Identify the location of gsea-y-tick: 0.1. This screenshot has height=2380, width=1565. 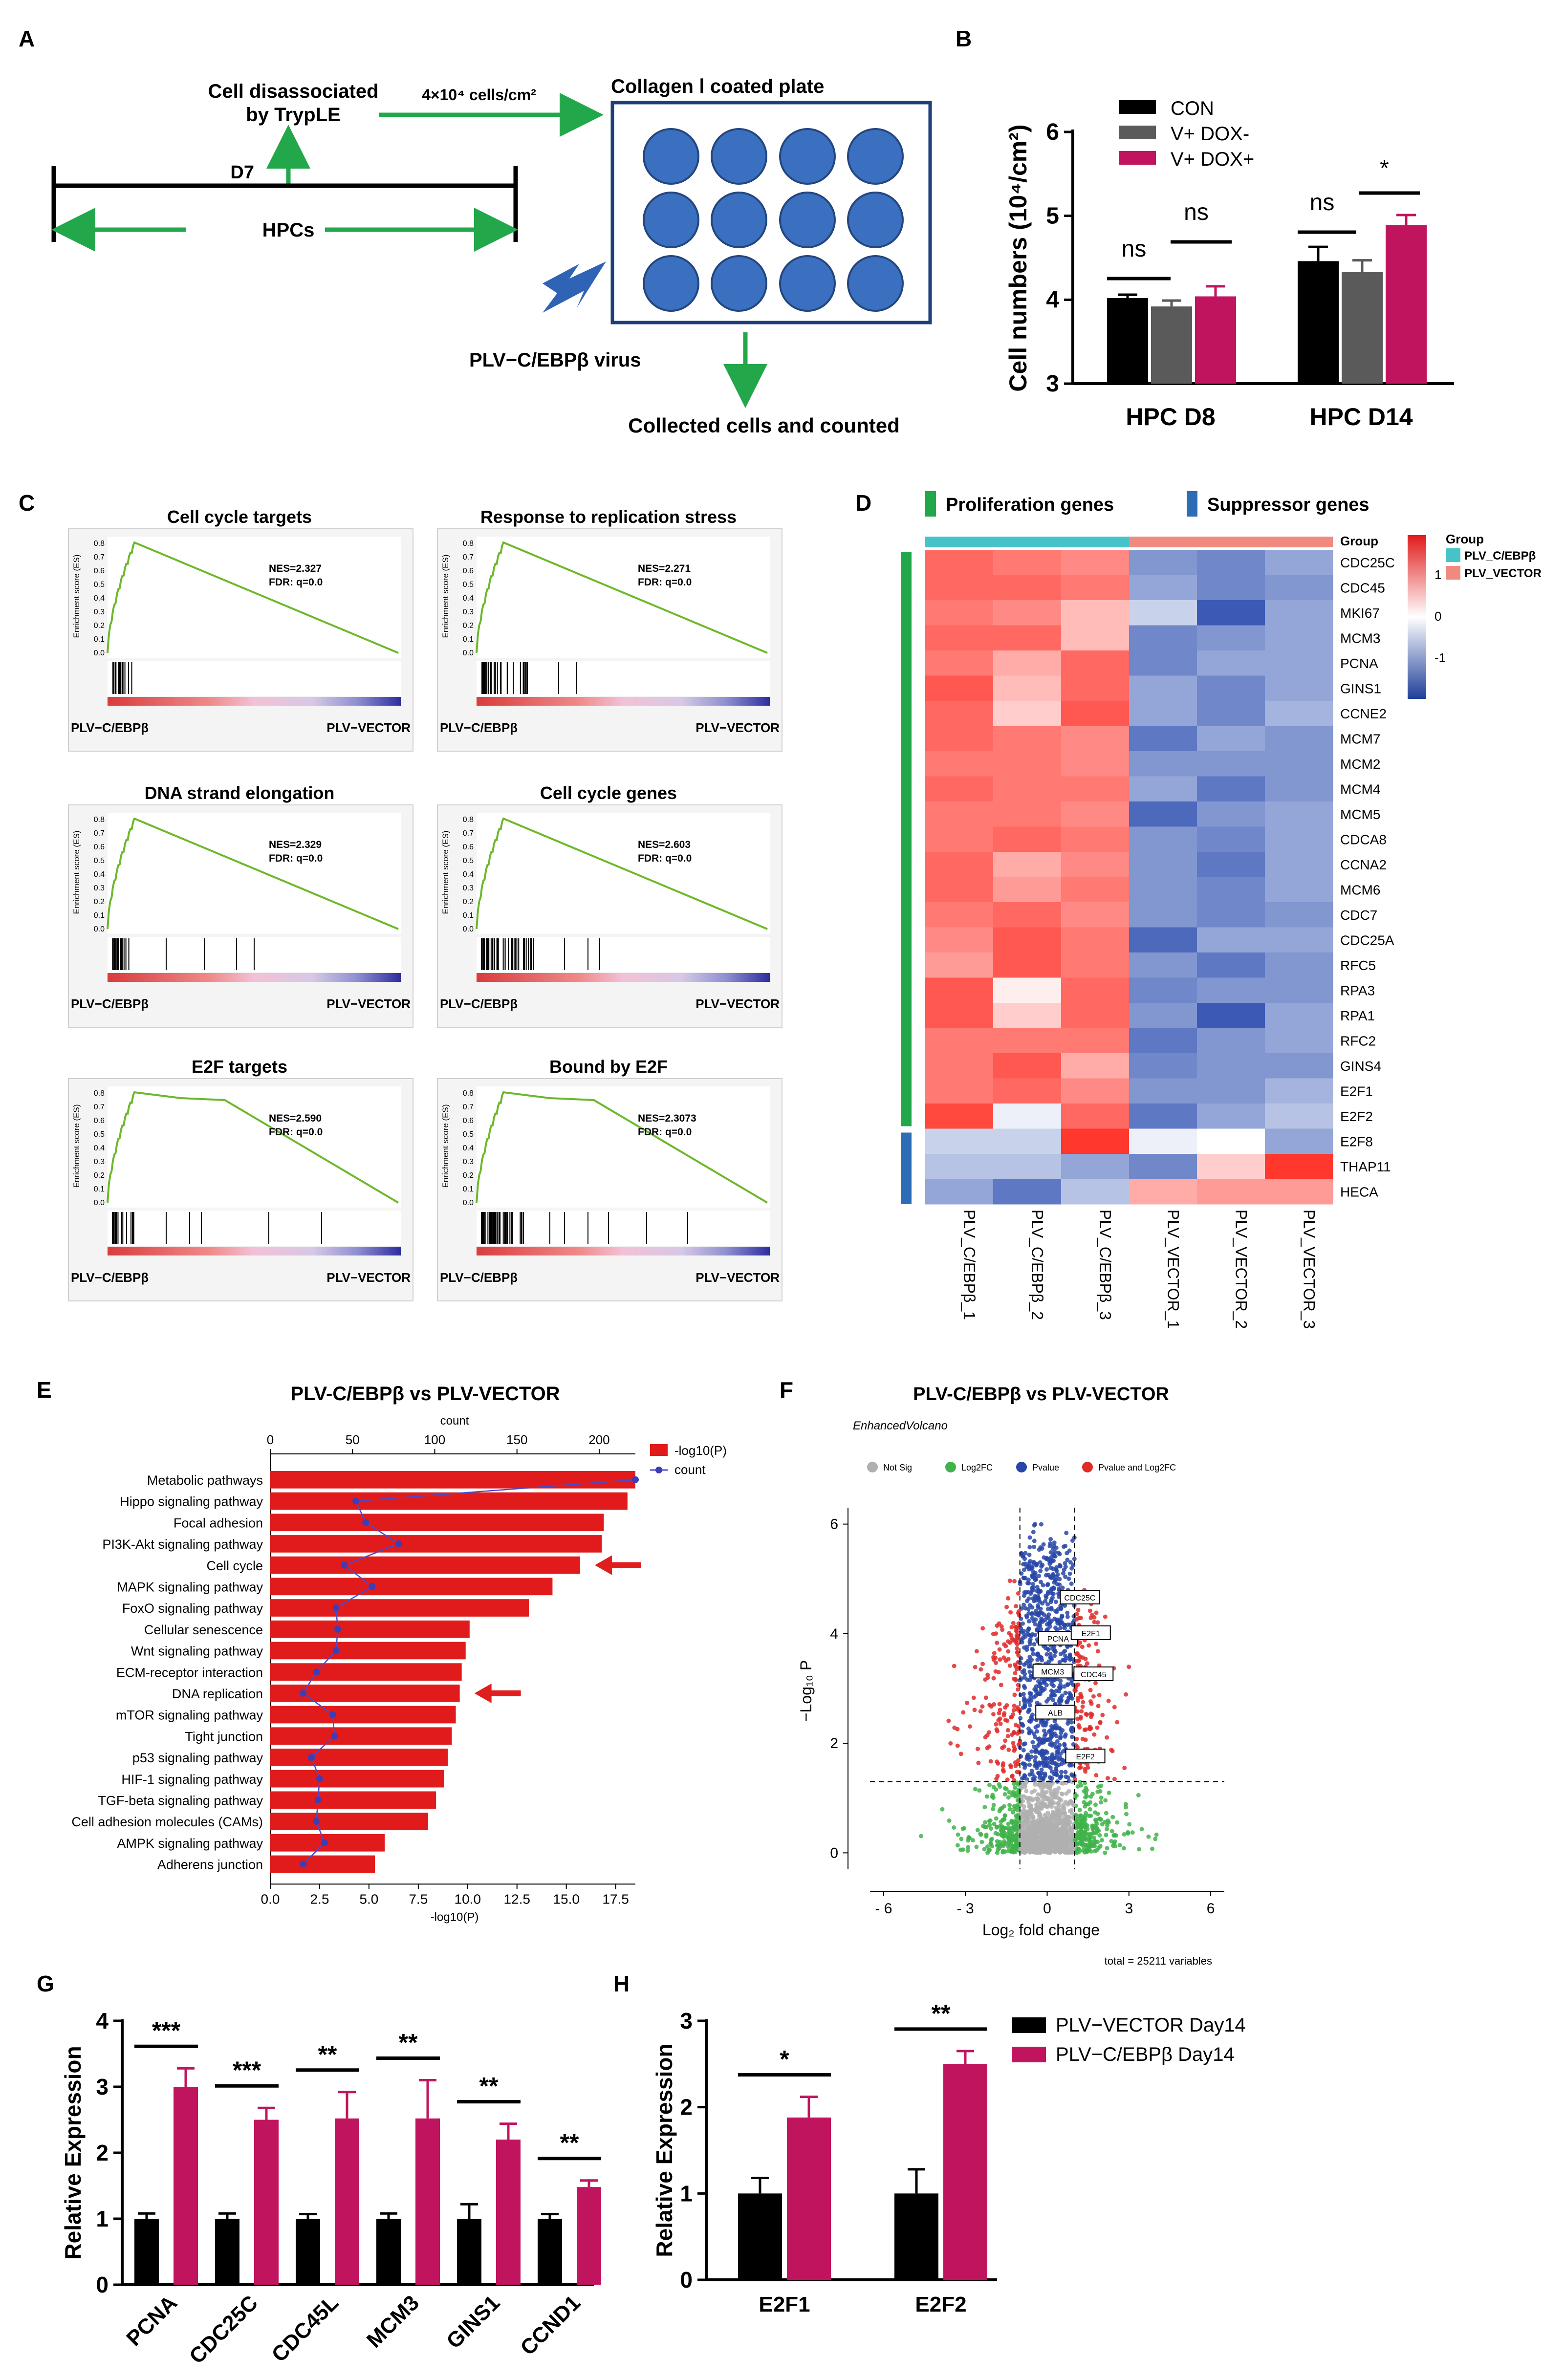
(99, 639).